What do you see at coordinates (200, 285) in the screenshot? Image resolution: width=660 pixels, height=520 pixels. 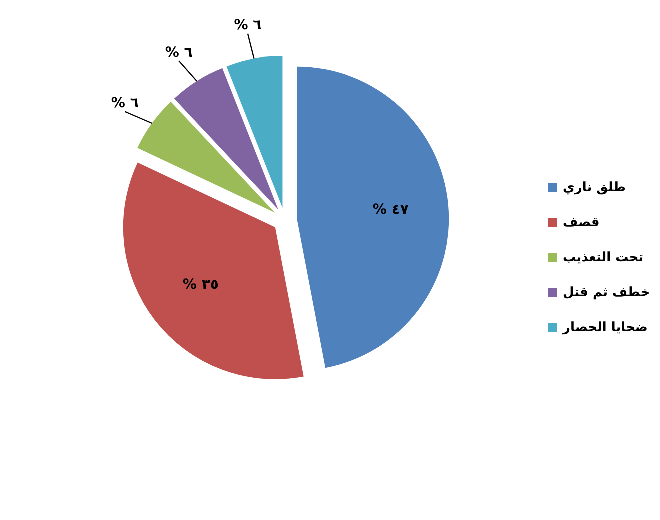 I see `data-label: % ٣٥` at bounding box center [200, 285].